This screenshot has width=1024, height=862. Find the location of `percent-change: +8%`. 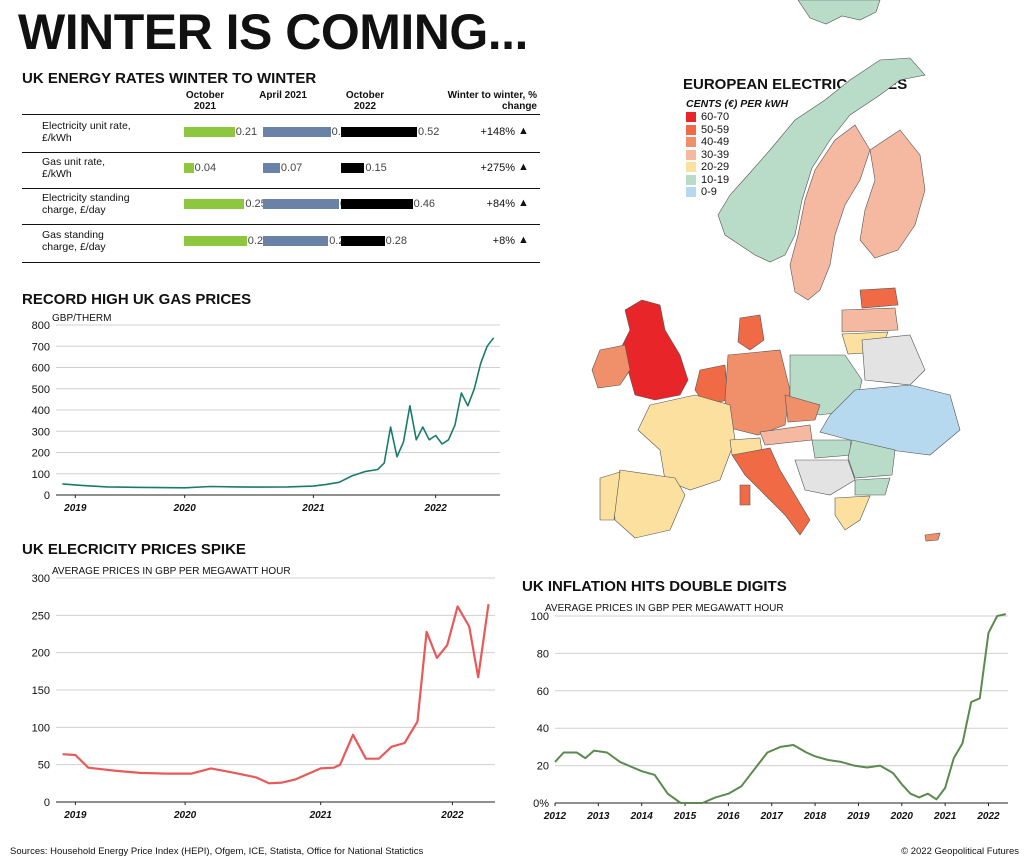

percent-change: +8% is located at coordinates (503, 241).